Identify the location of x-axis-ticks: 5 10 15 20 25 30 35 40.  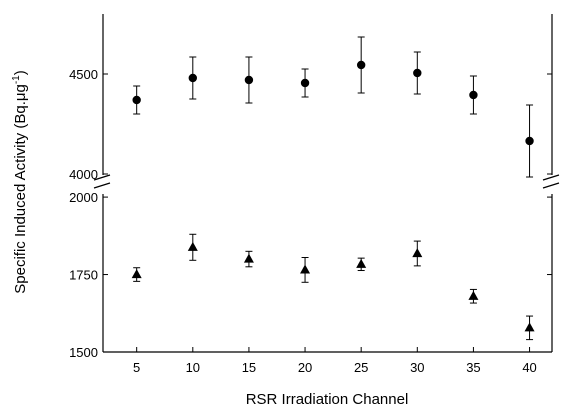
(335, 361).